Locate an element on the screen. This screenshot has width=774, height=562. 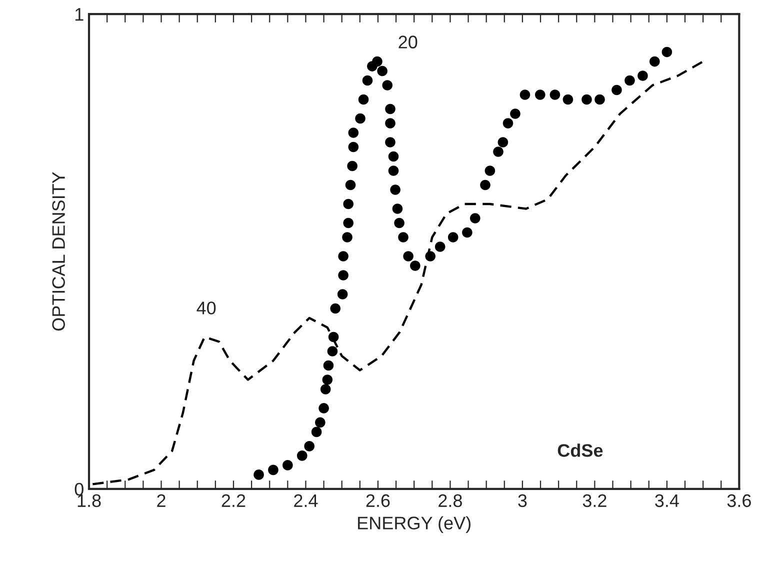
y-tick-label: 0 is located at coordinates (79, 489).